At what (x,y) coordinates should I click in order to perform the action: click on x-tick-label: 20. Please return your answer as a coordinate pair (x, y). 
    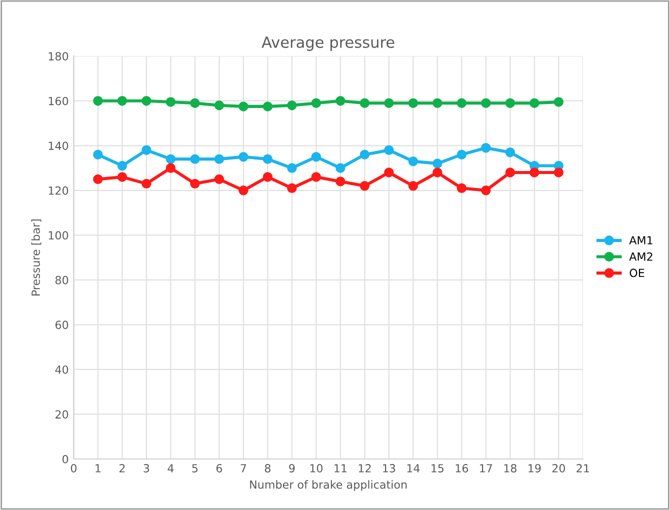
    Looking at the image, I should click on (558, 468).